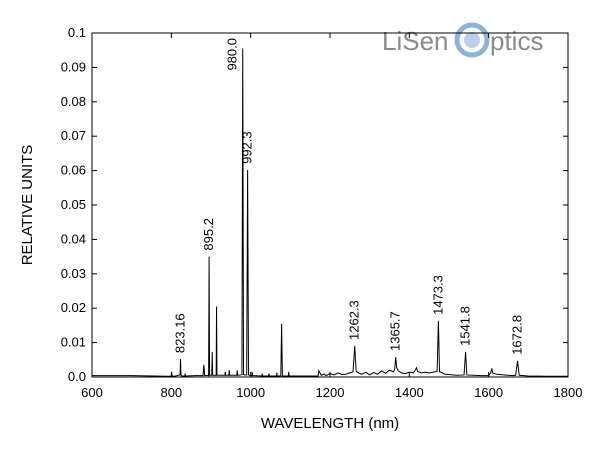 This screenshot has width=600, height=451. Describe the element at coordinates (73, 204) in the screenshot. I see `y-tick-label: 0.05` at that location.